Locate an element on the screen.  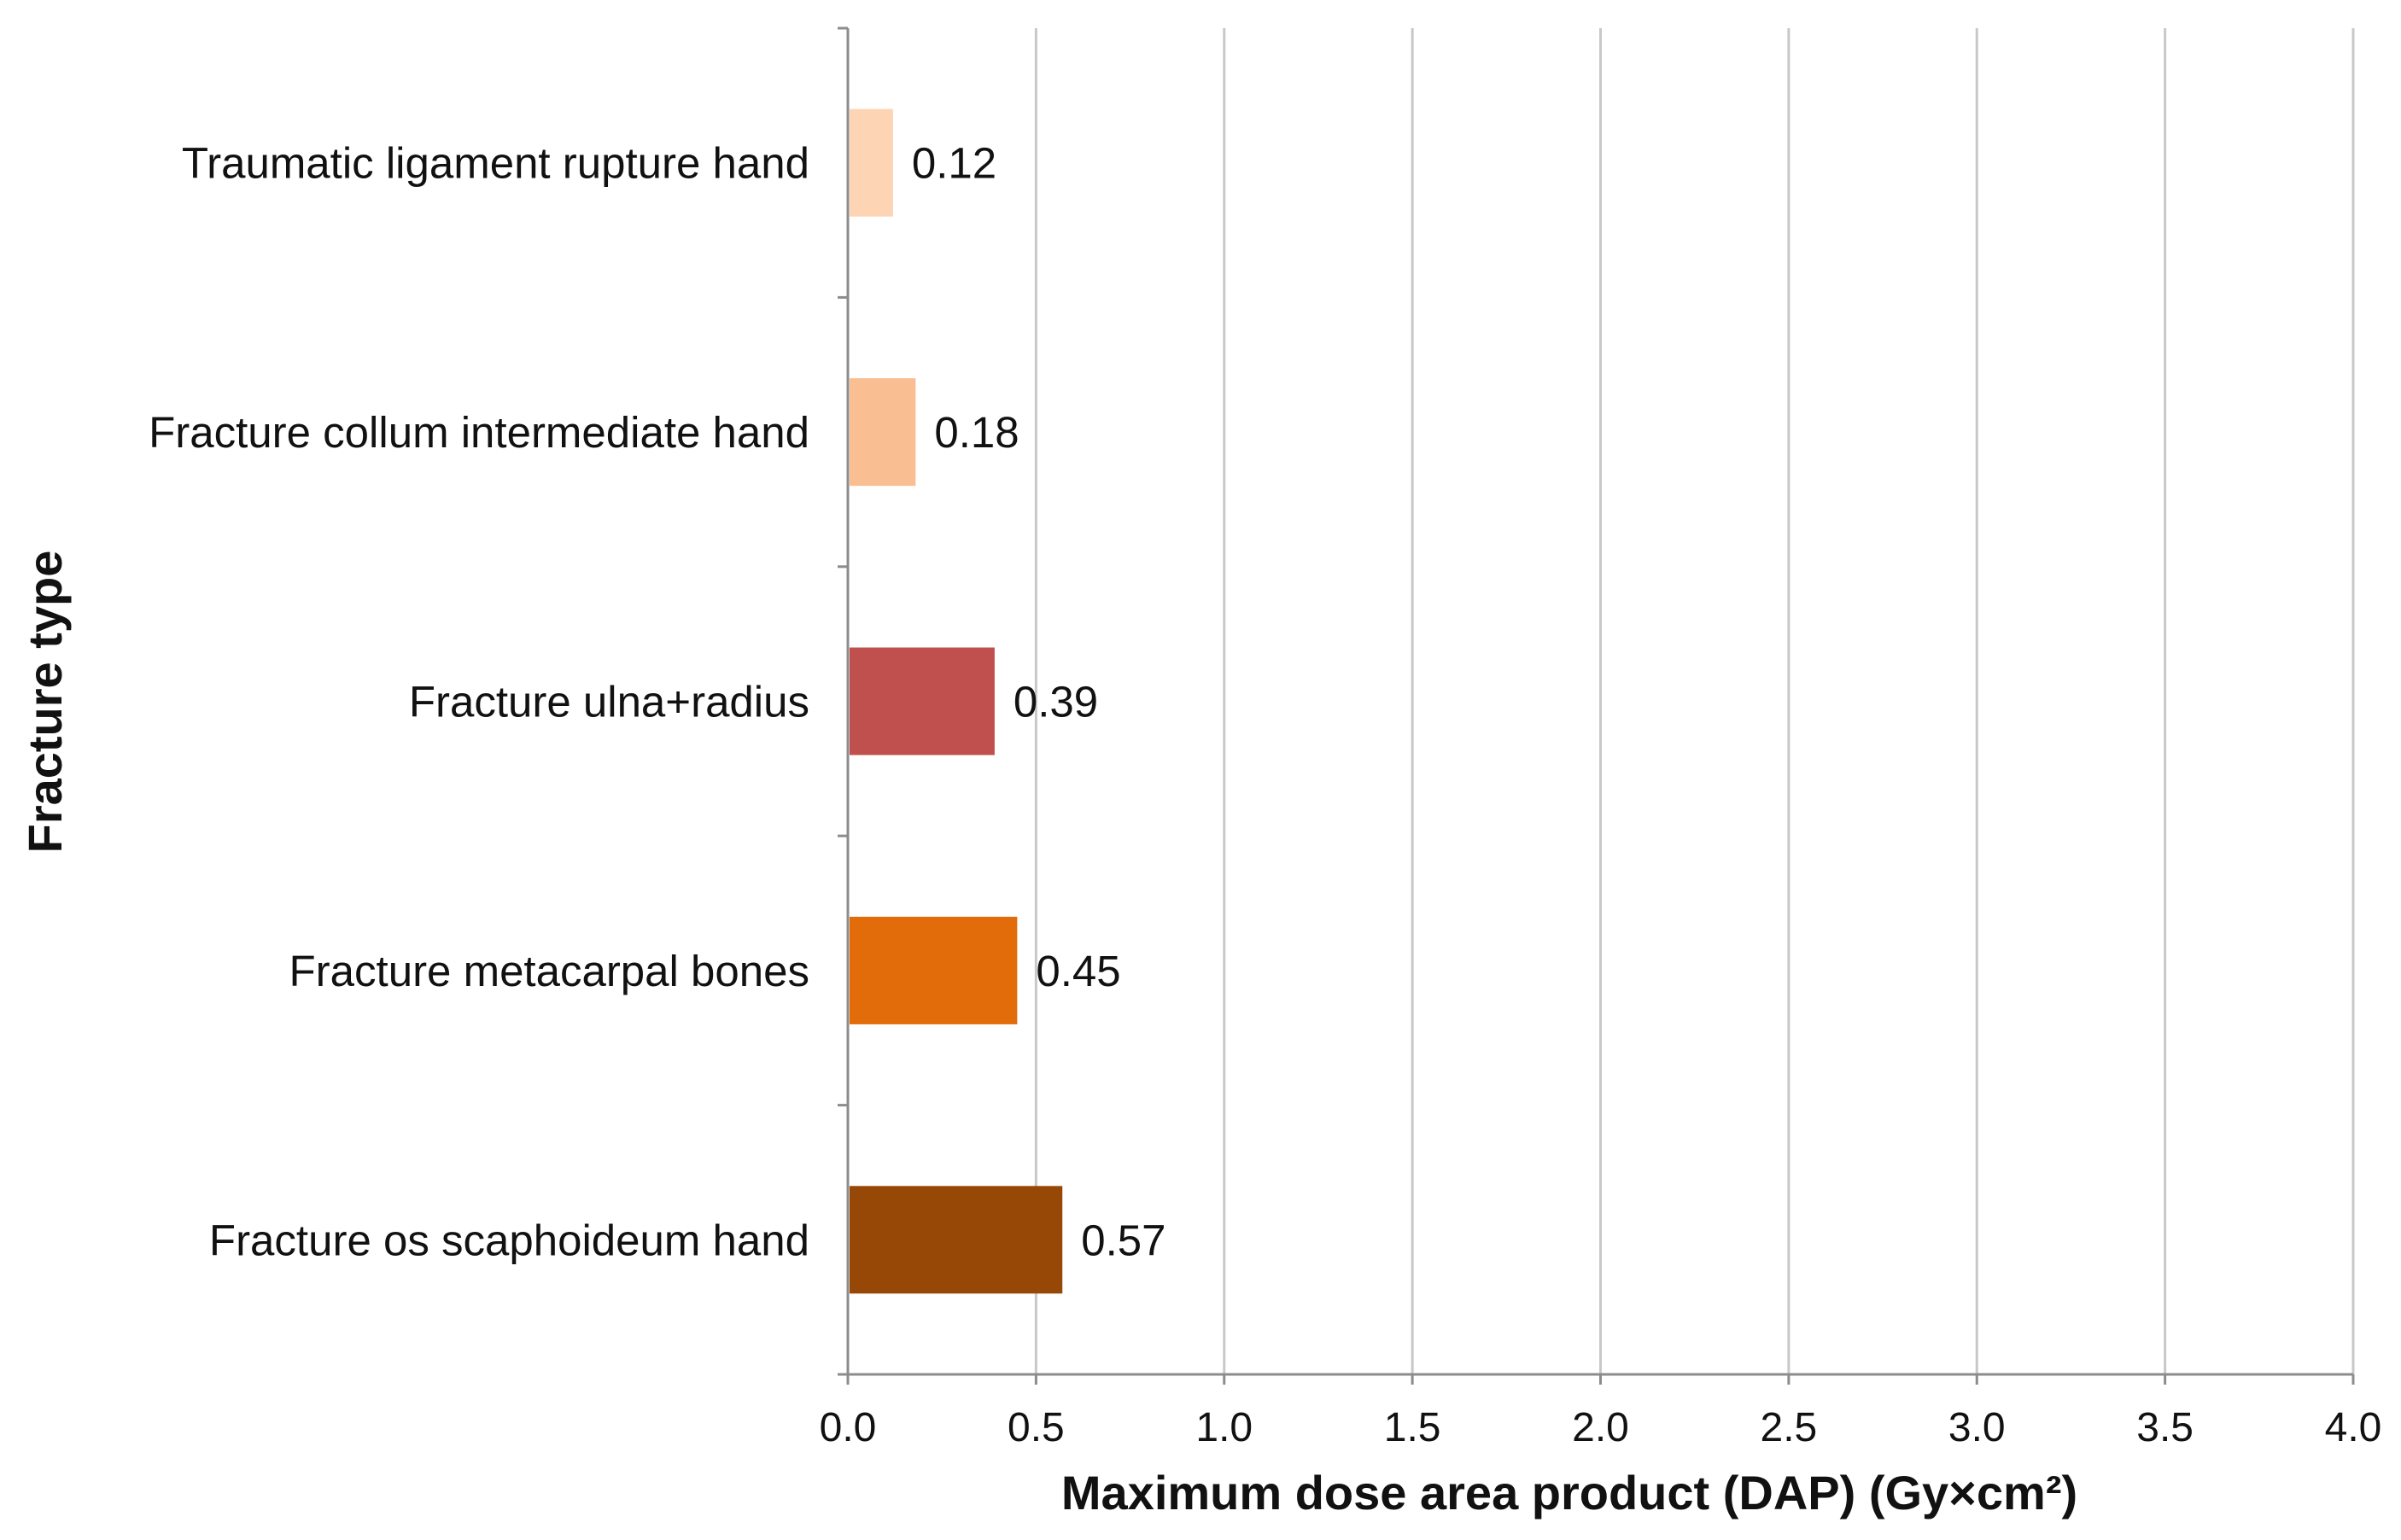
value-label-3: 0.45 is located at coordinates (1078, 971).